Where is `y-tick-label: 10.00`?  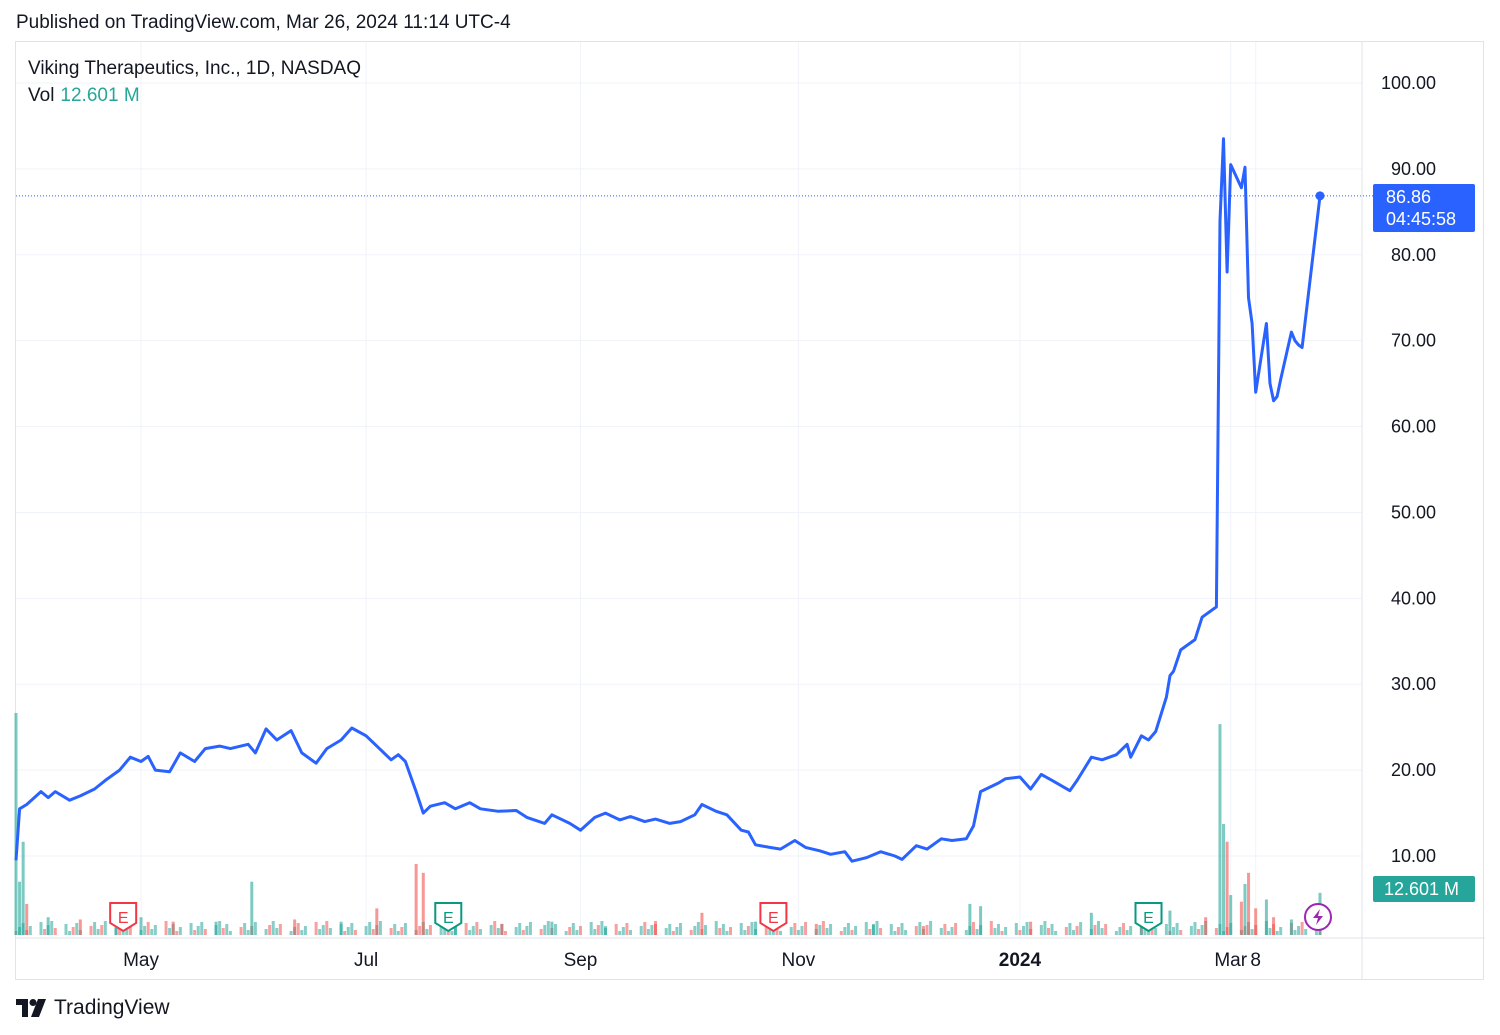
y-tick-label: 10.00 is located at coordinates (1413, 856).